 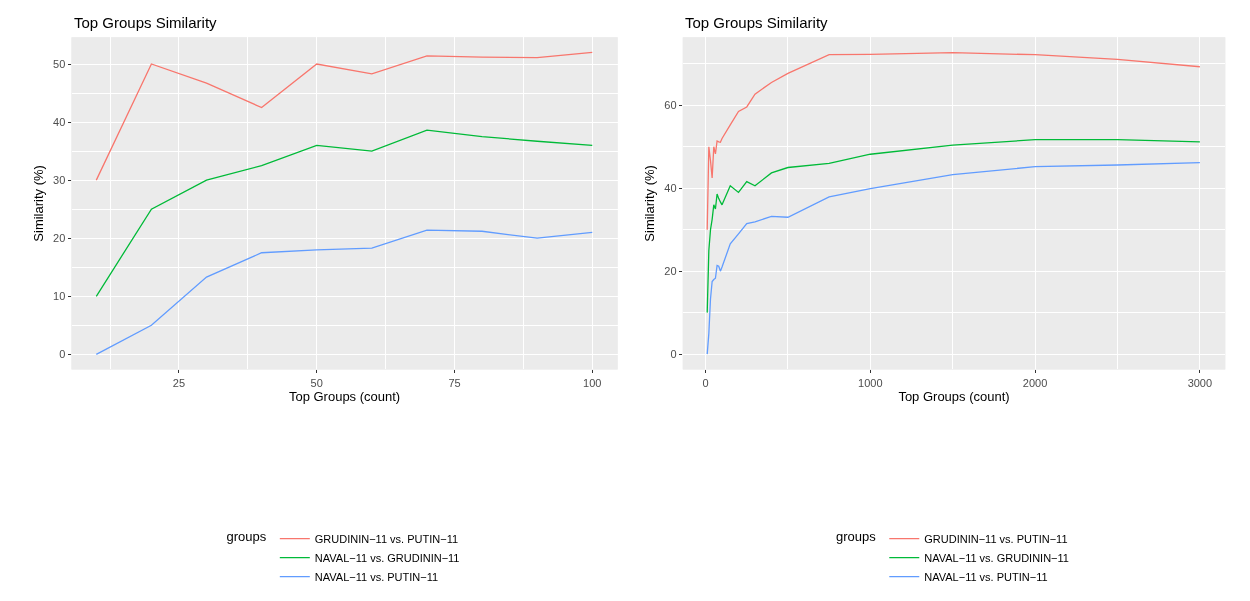 I want to click on y-tick-label: 30, so click(x=59, y=180).